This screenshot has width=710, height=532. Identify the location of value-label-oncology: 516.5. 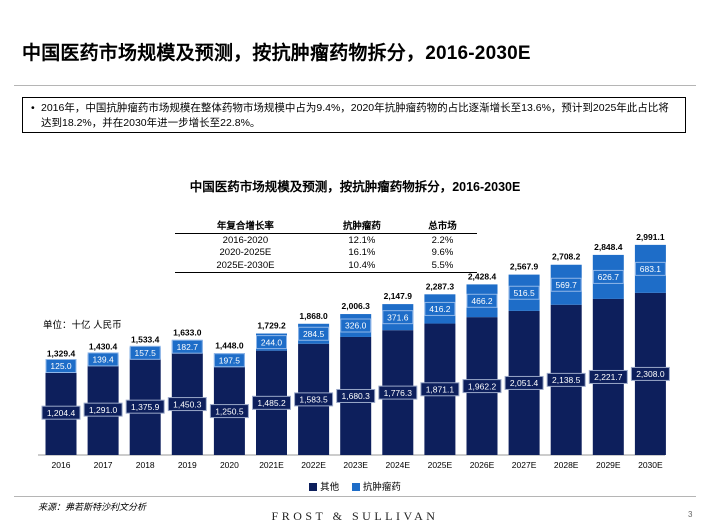
(524, 293).